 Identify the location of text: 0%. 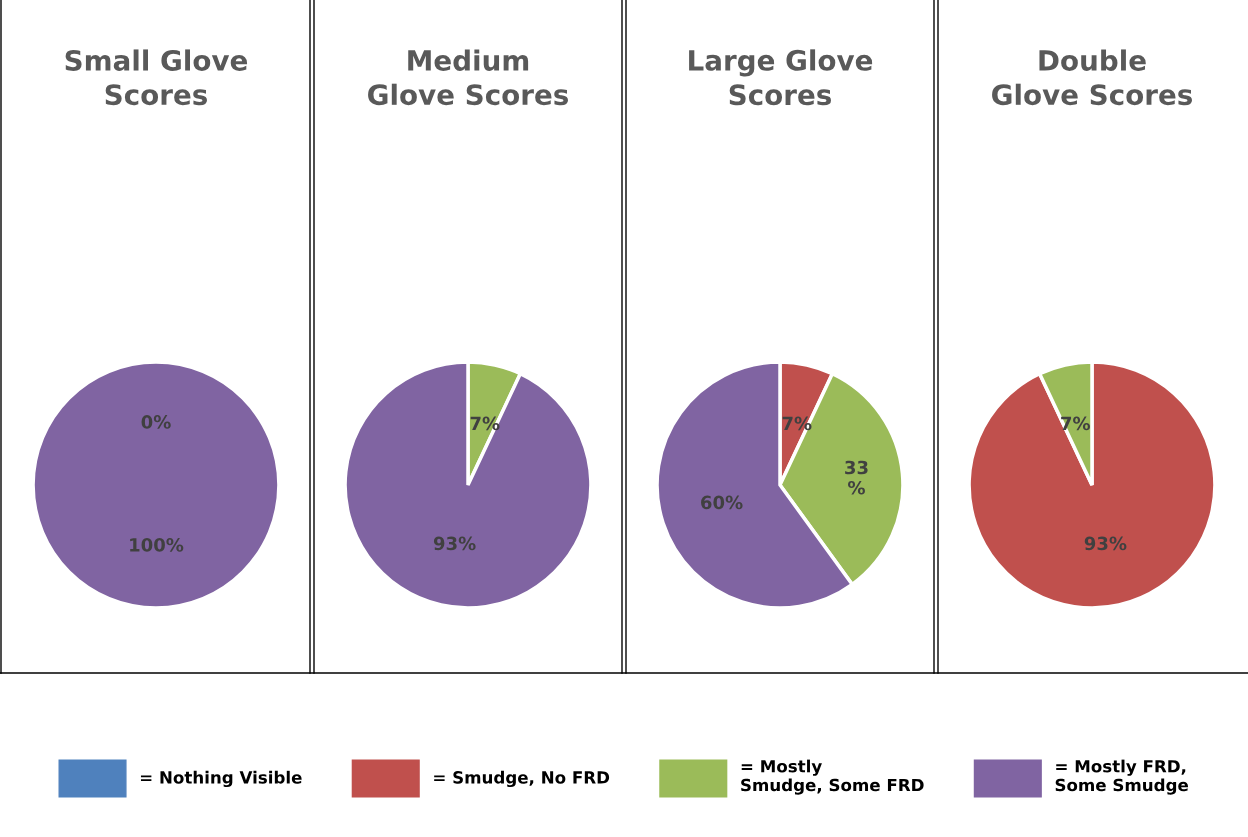
(156, 422).